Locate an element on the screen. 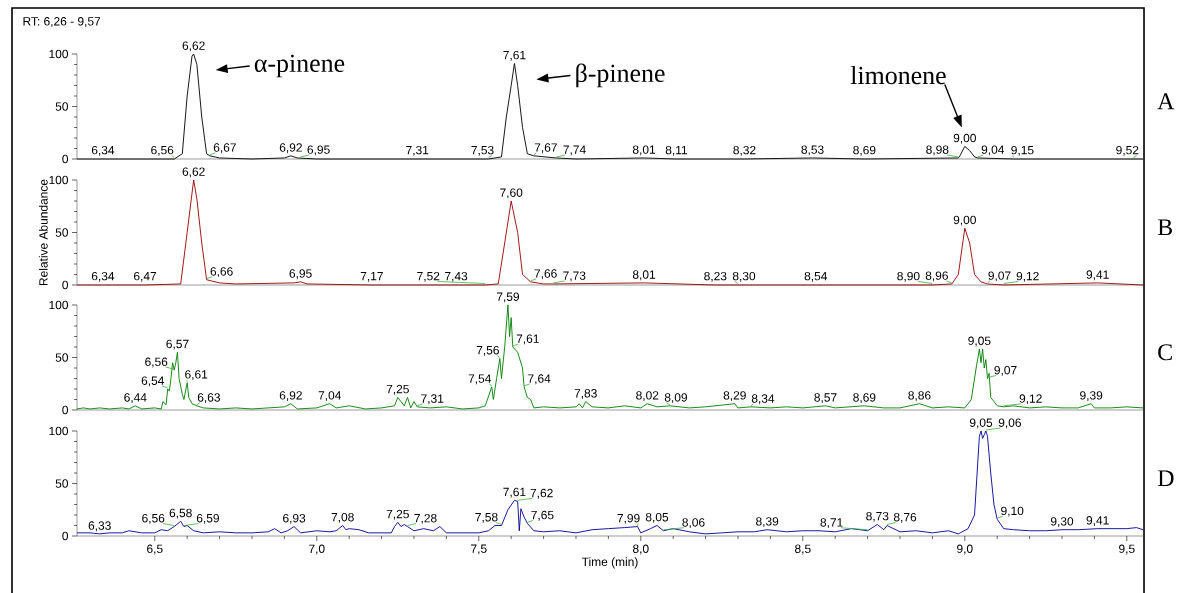 This screenshot has height=593, width=1188. annotation: 9,12 is located at coordinates (1027, 276).